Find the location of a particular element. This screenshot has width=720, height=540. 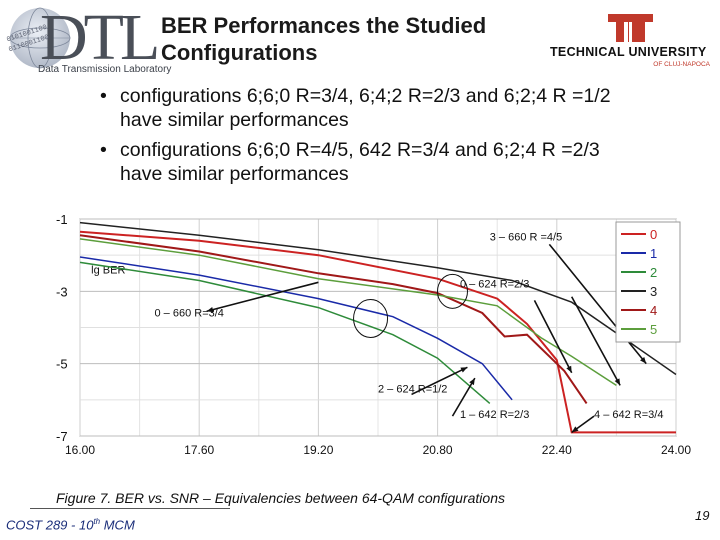

legend-label: 1 is located at coordinates (653, 253).